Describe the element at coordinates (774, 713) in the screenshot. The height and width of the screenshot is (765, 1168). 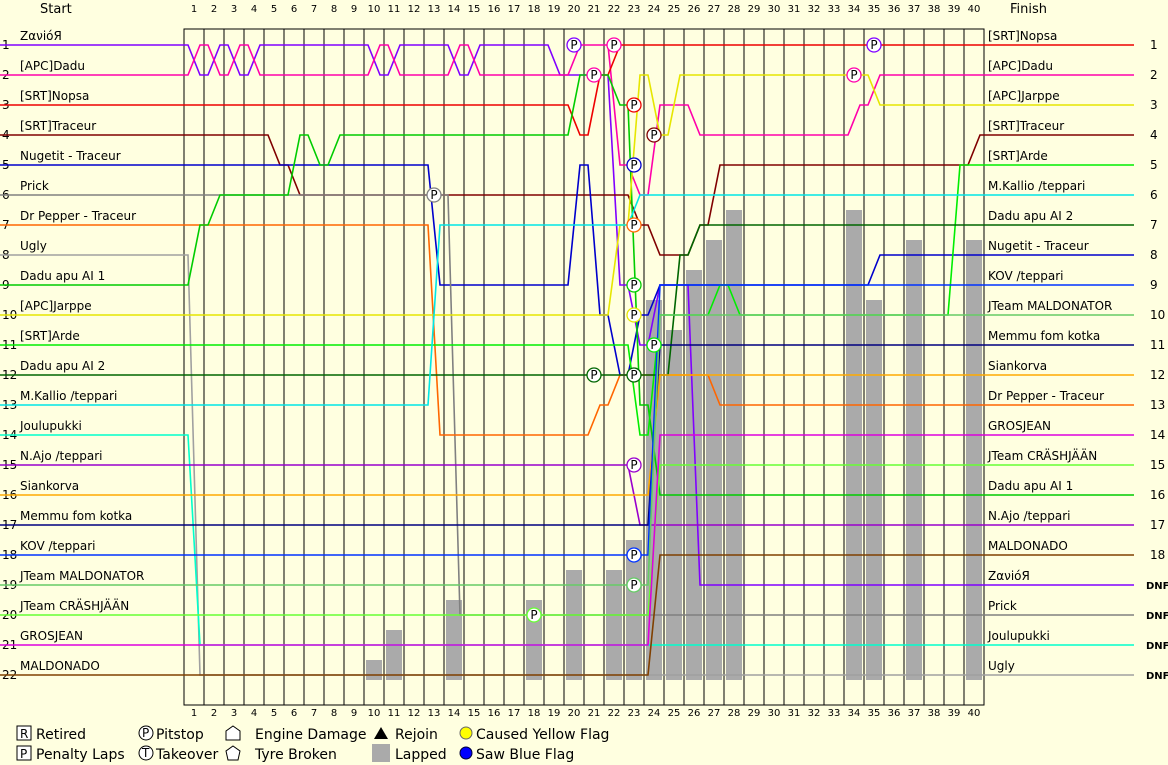
I see `lap-tick-bottom-30: 30` at that location.